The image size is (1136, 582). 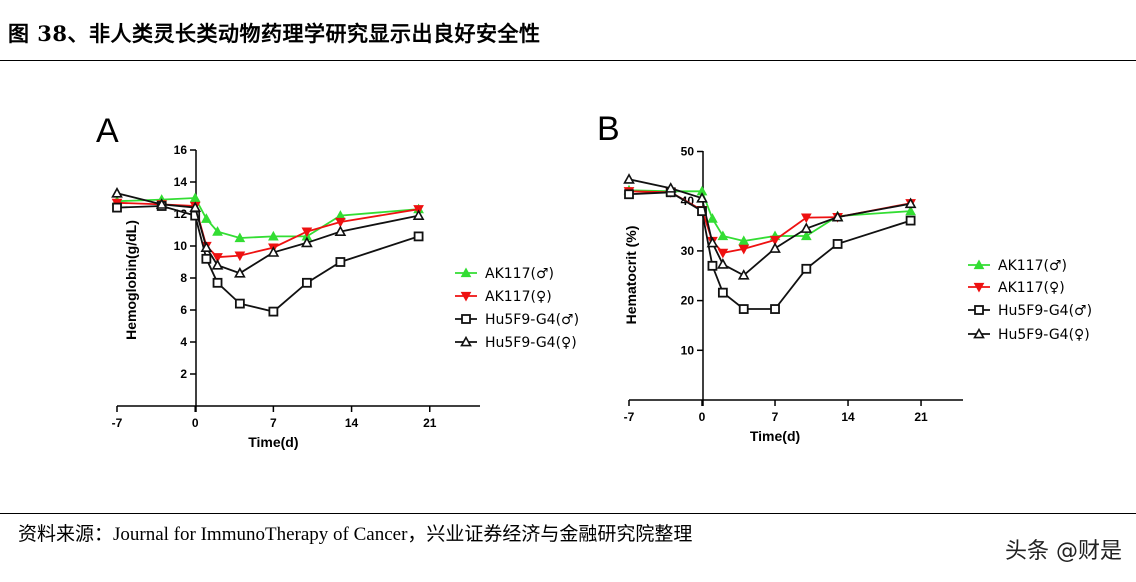 What do you see at coordinates (531, 343) in the screenshot?
I see `panel-a-legend-label: Hu5F9-G4(♀)` at bounding box center [531, 343].